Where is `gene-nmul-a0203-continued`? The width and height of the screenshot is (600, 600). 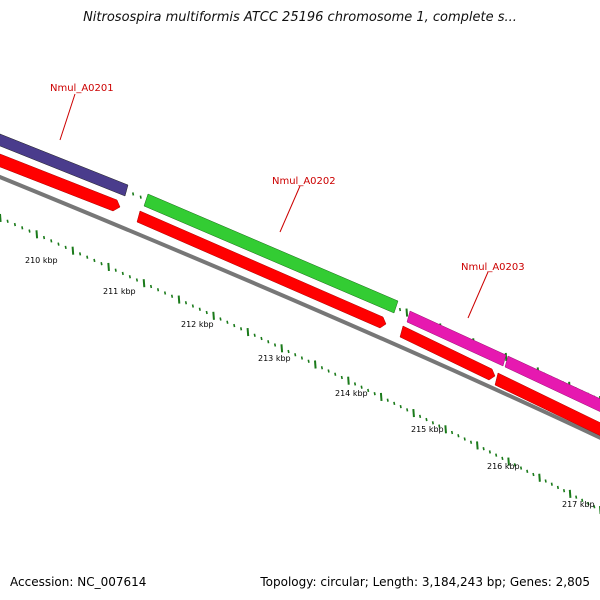 gene-nmul-a0203-continued is located at coordinates (552, 384).